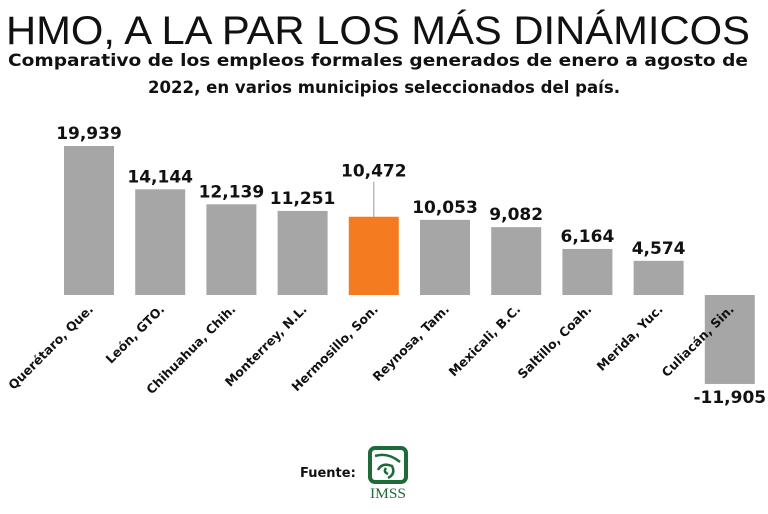 Image resolution: width=768 pixels, height=514 pixels. I want to click on imss-logo-text: IMSS, so click(388, 494).